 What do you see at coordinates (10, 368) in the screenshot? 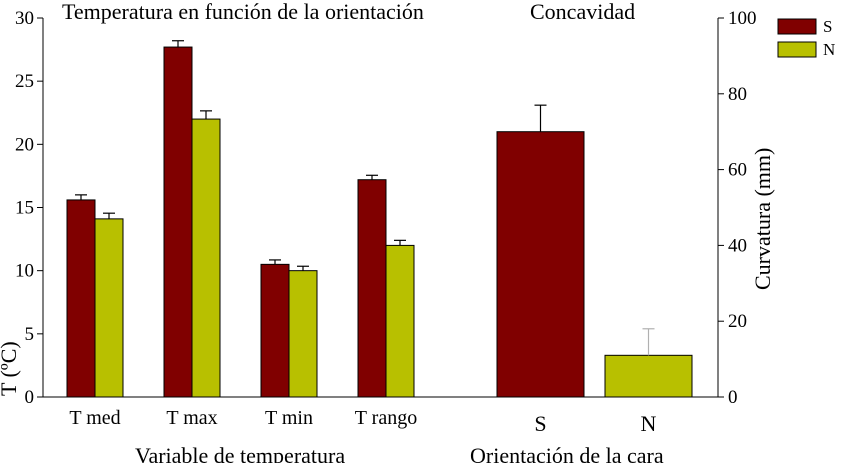
I see `left-y-axis-label: T (ºC)` at bounding box center [10, 368].